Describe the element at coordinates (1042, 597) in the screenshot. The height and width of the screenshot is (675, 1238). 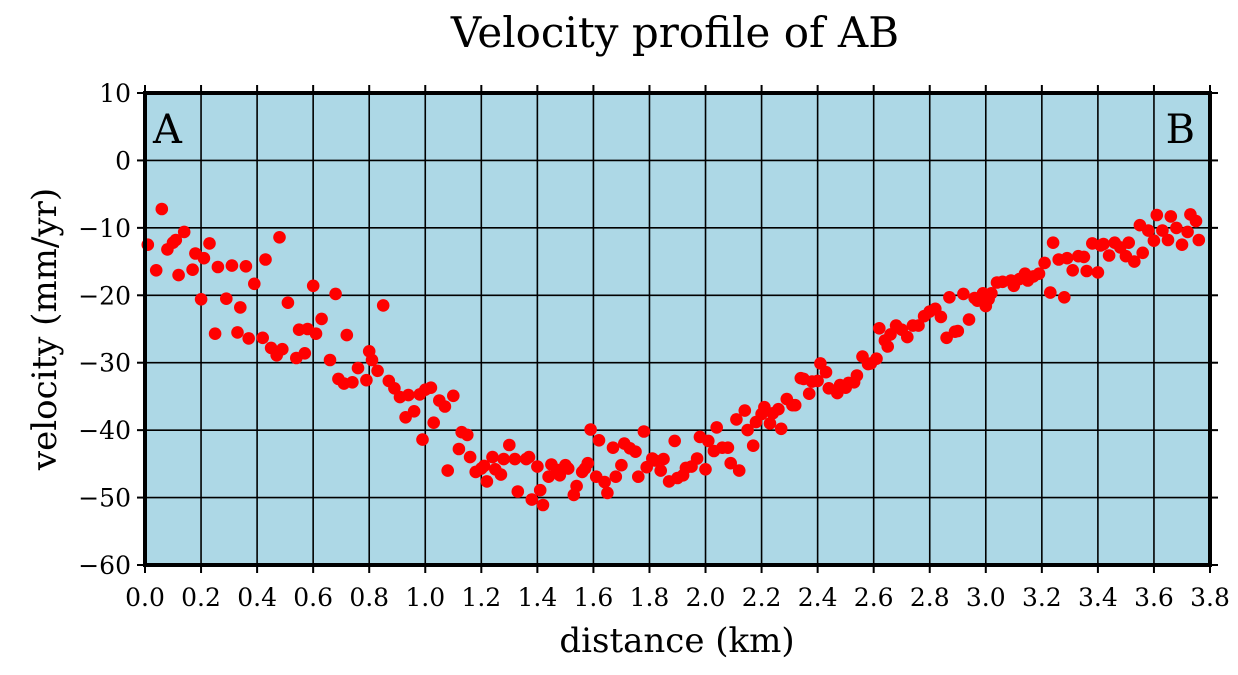
I see `x-tick-label: 3.2` at that location.